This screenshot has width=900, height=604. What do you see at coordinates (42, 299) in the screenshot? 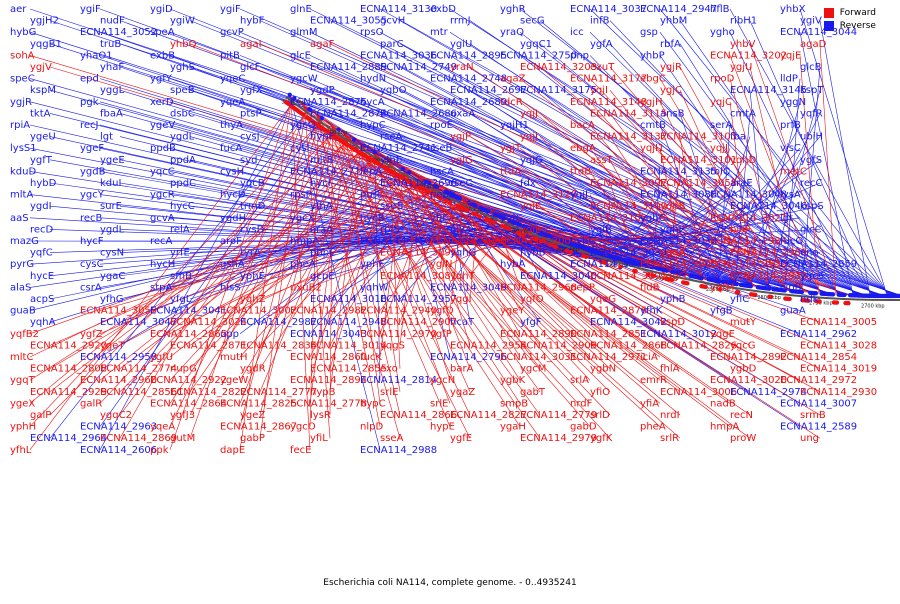
I see `gene-label: acpS` at bounding box center [42, 299].